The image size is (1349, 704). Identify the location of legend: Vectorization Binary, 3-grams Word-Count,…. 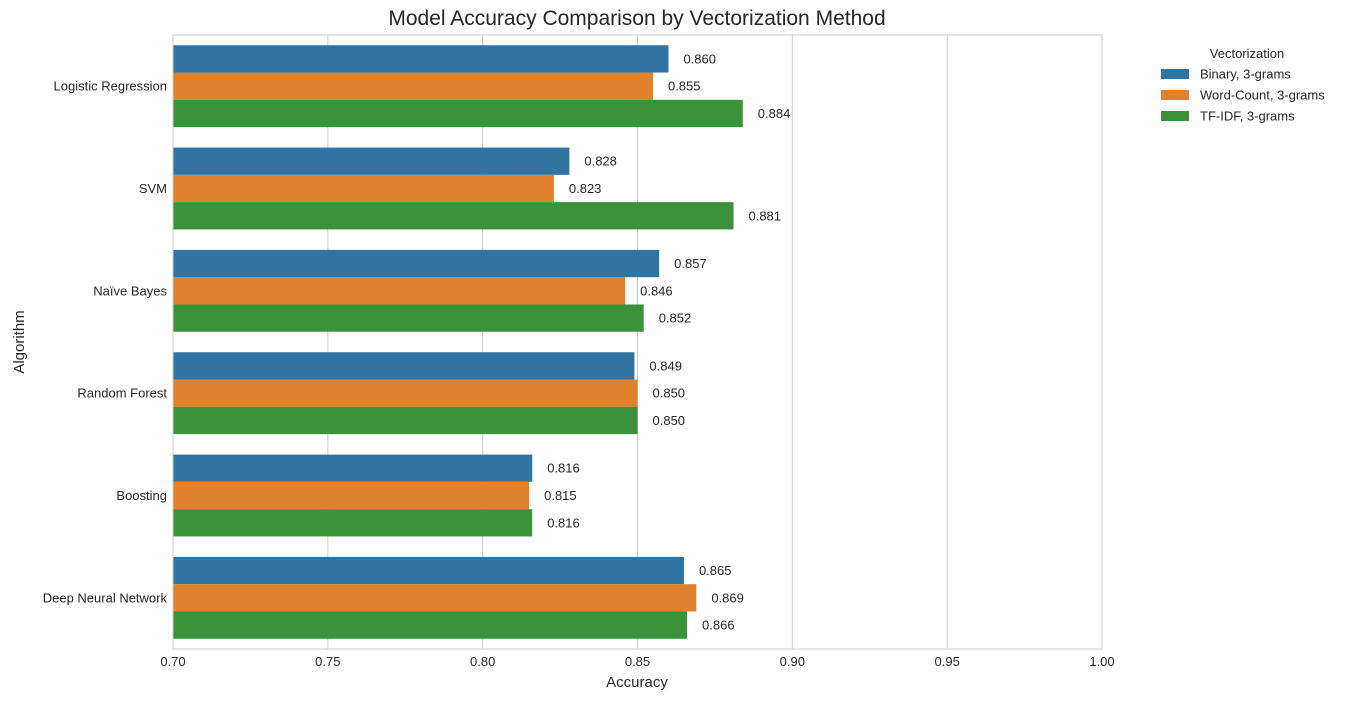
(1243, 85).